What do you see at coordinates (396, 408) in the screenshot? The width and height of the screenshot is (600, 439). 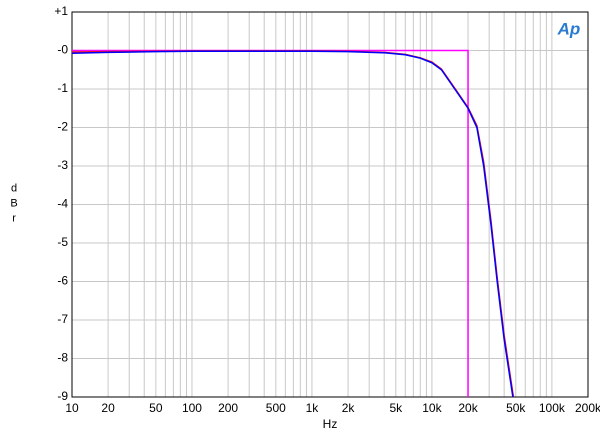 I see `x-tick-label: 5k` at bounding box center [396, 408].